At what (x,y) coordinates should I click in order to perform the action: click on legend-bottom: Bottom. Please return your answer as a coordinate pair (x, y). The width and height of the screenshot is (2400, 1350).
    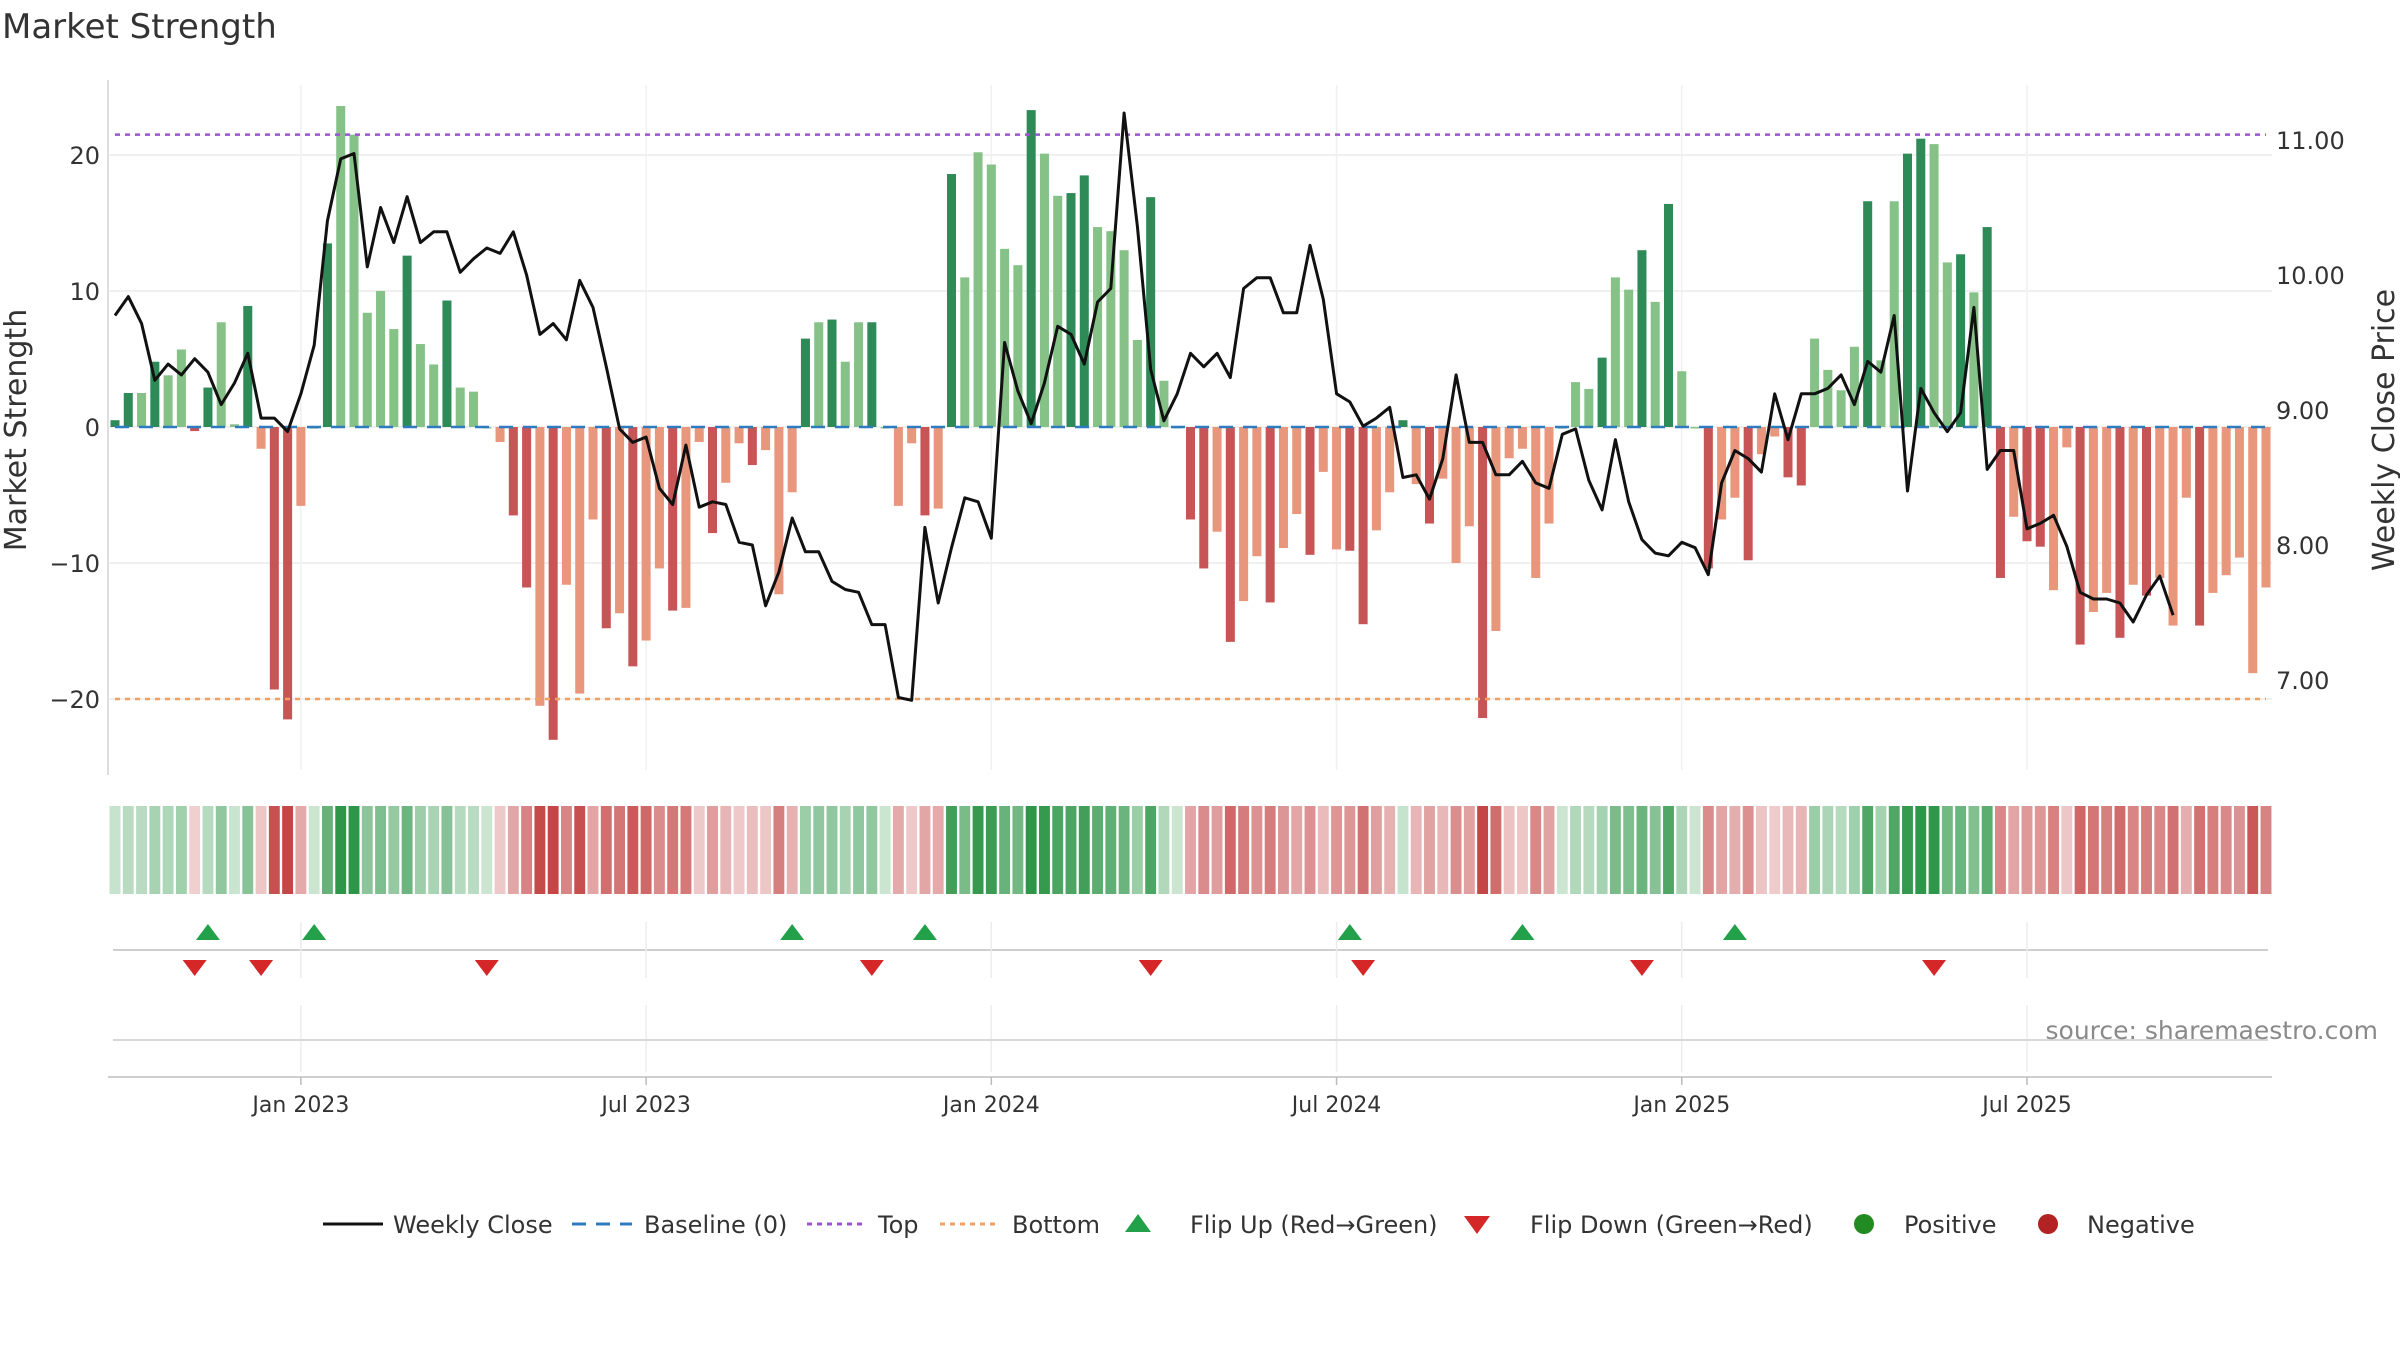
    Looking at the image, I should click on (1056, 1225).